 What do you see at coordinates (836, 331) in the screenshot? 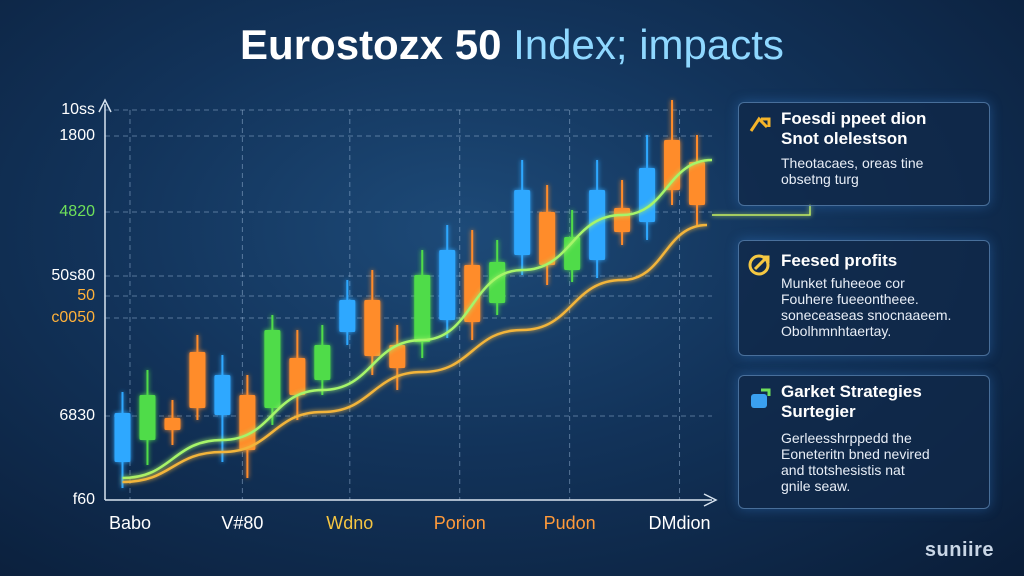
I see `card-body-line: Obolhmnhtaertay.` at bounding box center [836, 331].